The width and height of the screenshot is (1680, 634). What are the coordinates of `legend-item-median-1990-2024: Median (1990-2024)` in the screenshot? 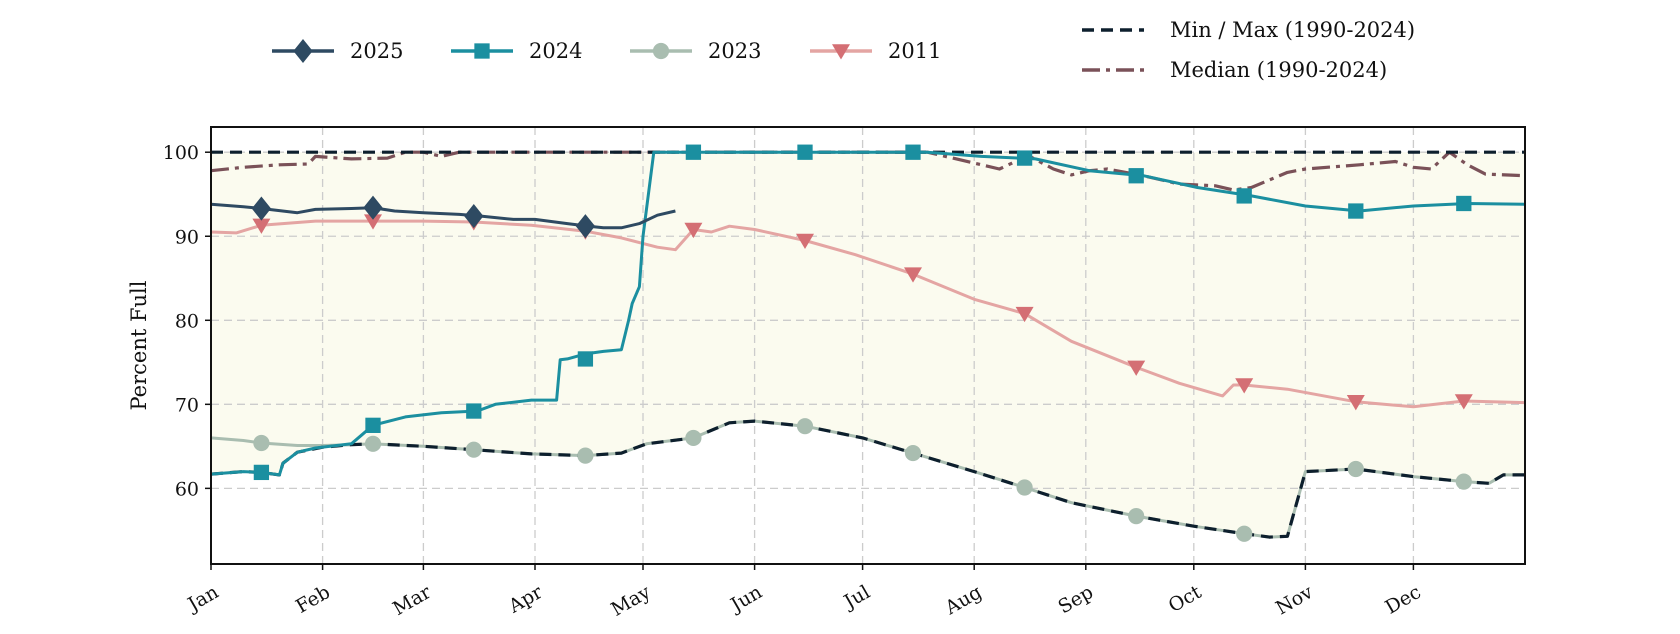 It's located at (1234, 70).